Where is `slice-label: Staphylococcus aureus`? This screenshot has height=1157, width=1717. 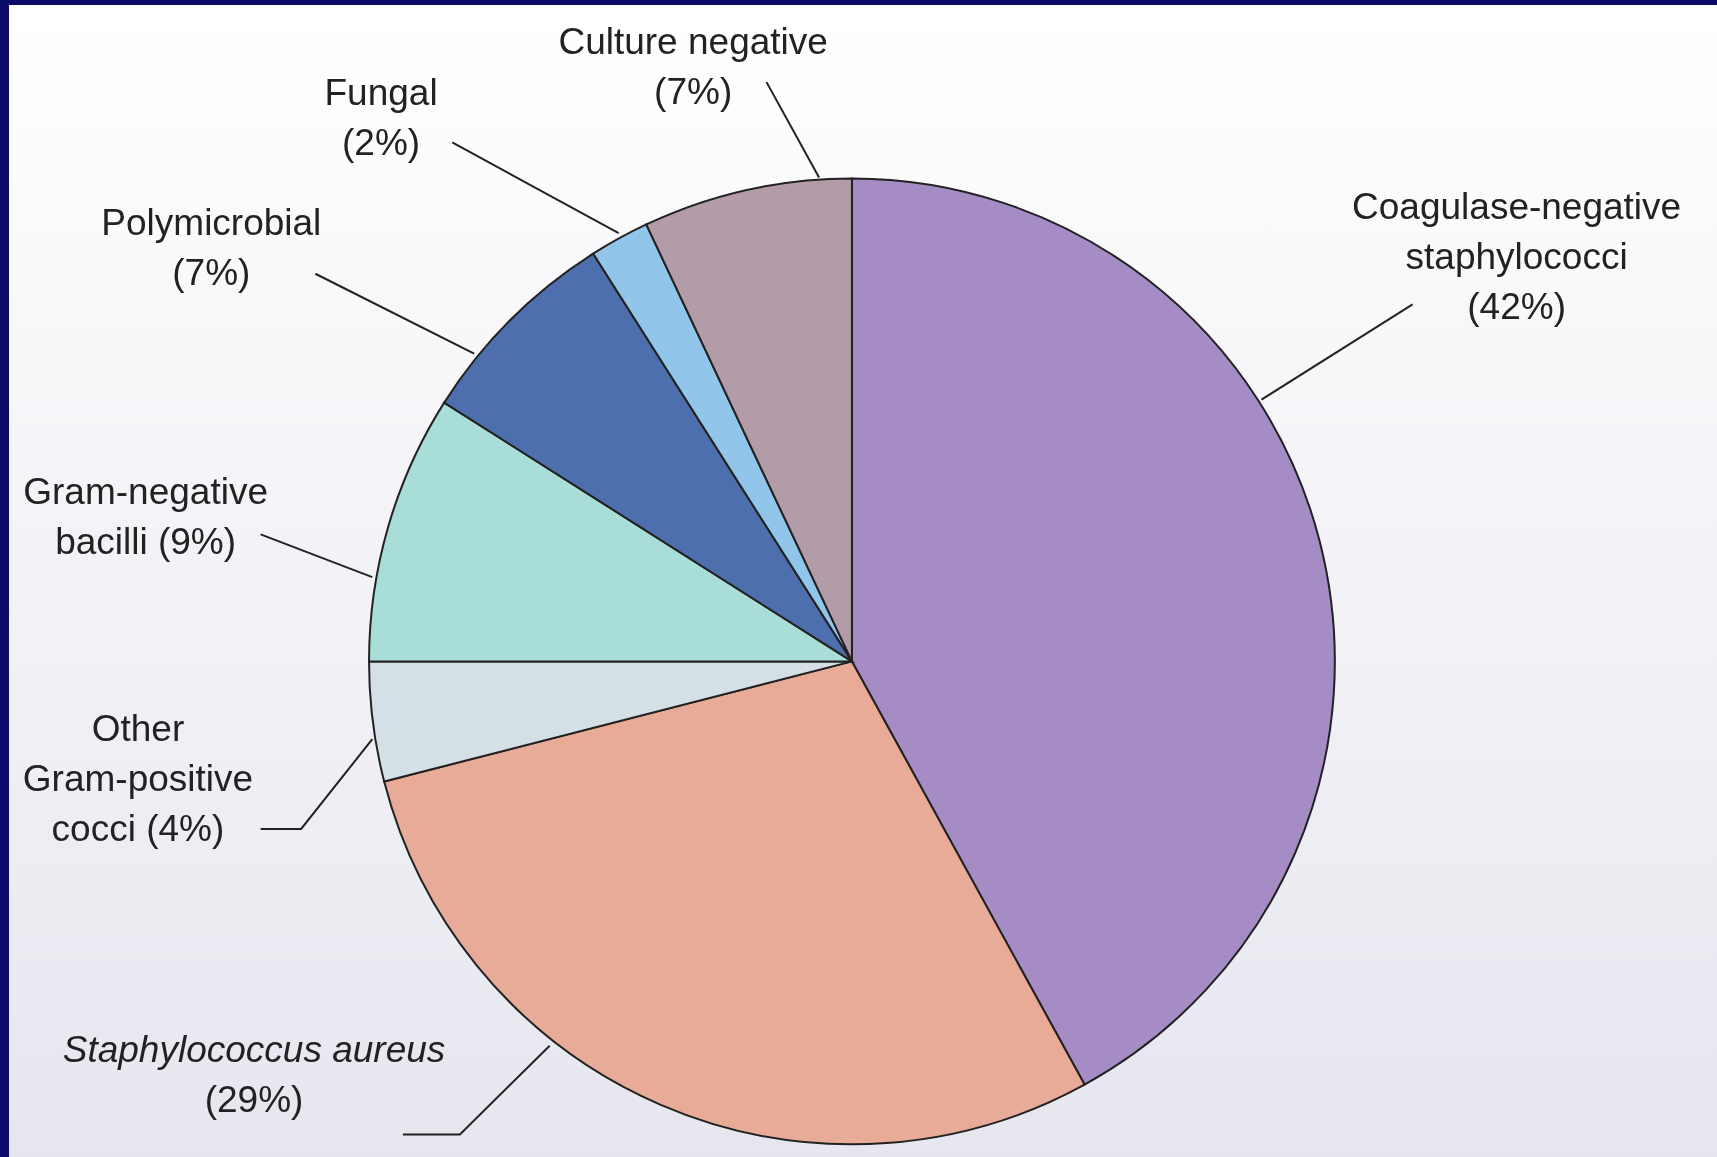 slice-label: Staphylococcus aureus is located at coordinates (254, 1049).